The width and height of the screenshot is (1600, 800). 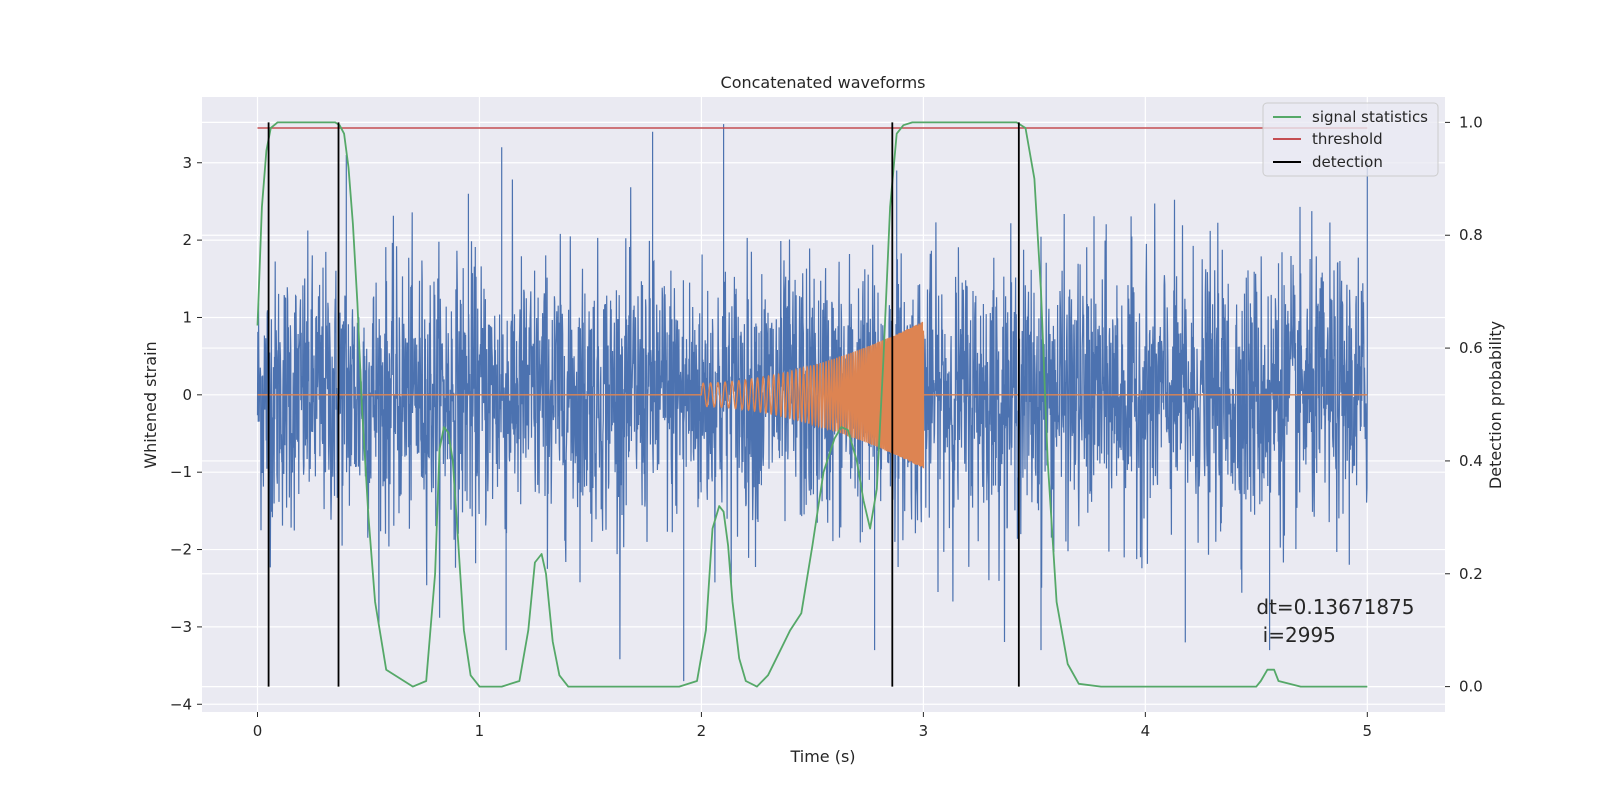 I want to click on y-ticks-right: 0.0 0.2 0.4 0.6 0.8 1.0, so click(x=1464, y=404).